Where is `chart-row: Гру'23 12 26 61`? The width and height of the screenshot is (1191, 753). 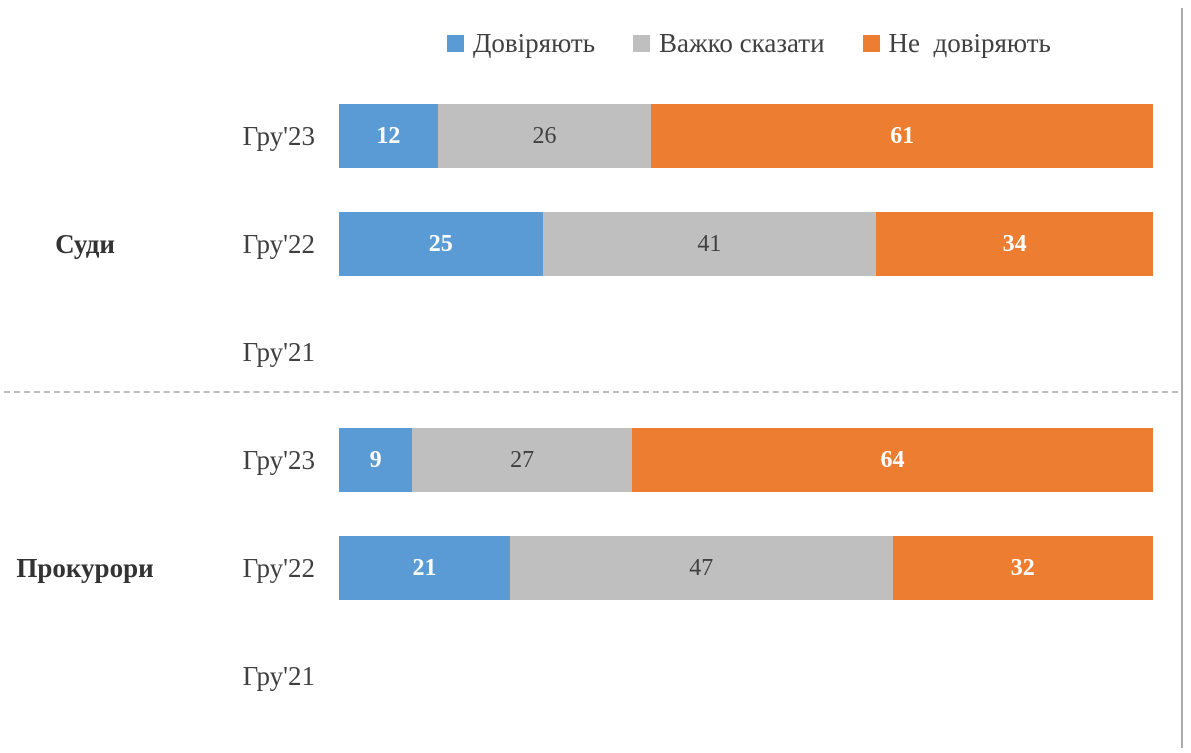 chart-row: Гру'23 12 26 61 is located at coordinates (595, 136).